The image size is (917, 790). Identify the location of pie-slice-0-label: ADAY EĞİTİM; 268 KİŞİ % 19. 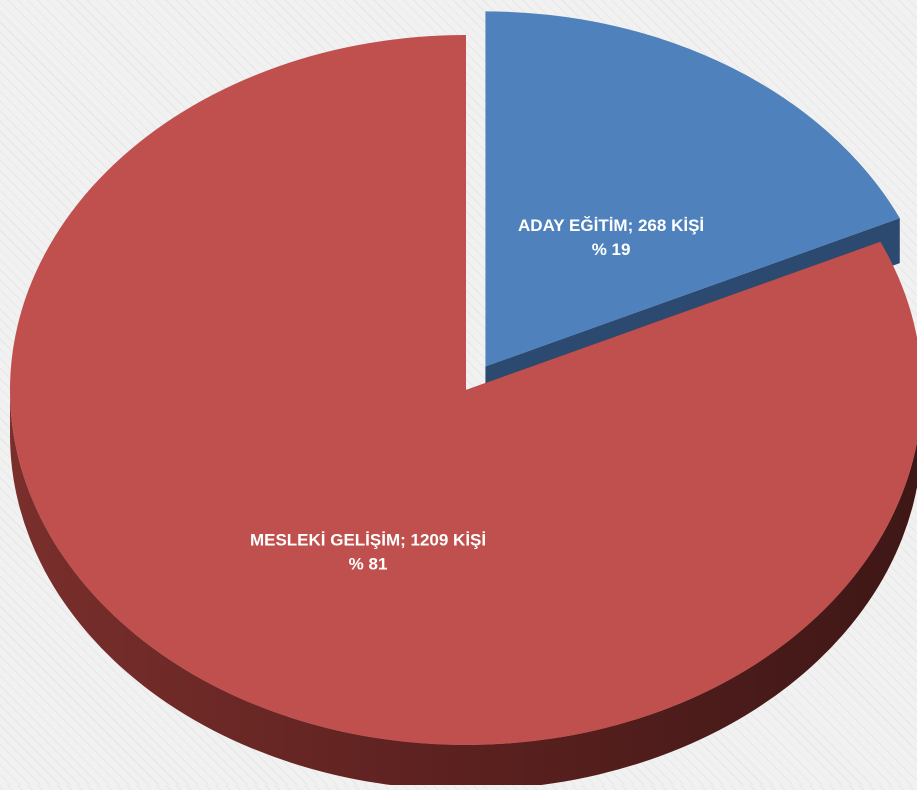
(611, 237).